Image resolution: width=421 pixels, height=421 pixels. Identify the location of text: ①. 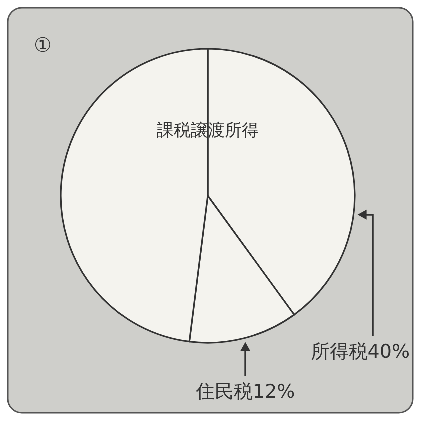
(43, 45).